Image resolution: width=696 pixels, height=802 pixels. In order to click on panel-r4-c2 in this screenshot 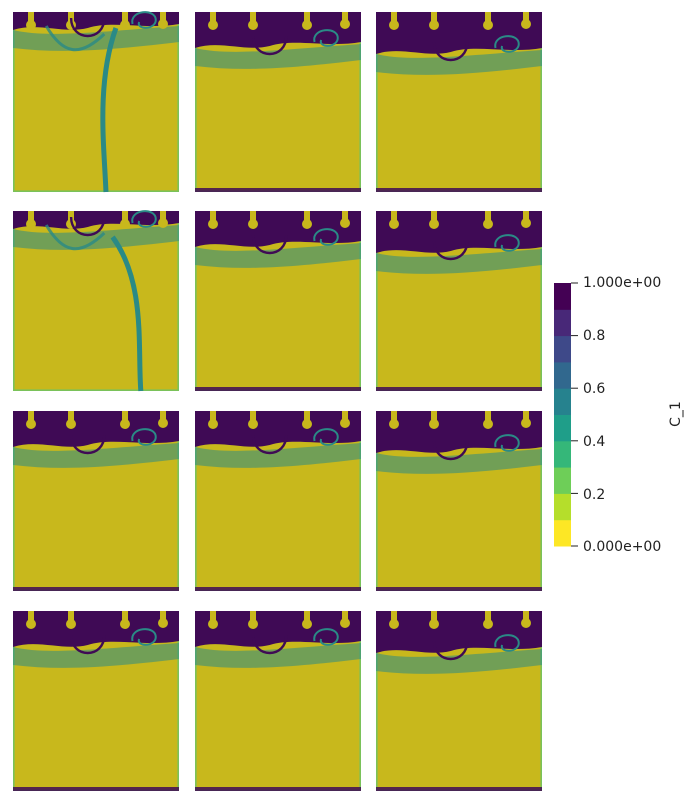, I will do `click(278, 701)`.